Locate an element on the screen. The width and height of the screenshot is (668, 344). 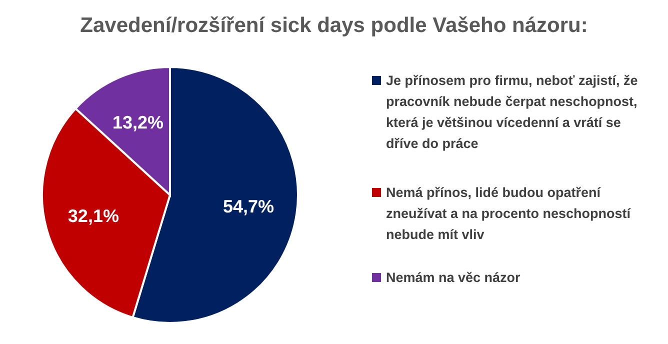
legend-label: Nemá přínos, lidé budou opatření zneužívat a na procento neschopností nebude mít vliv is located at coordinates (509, 214).